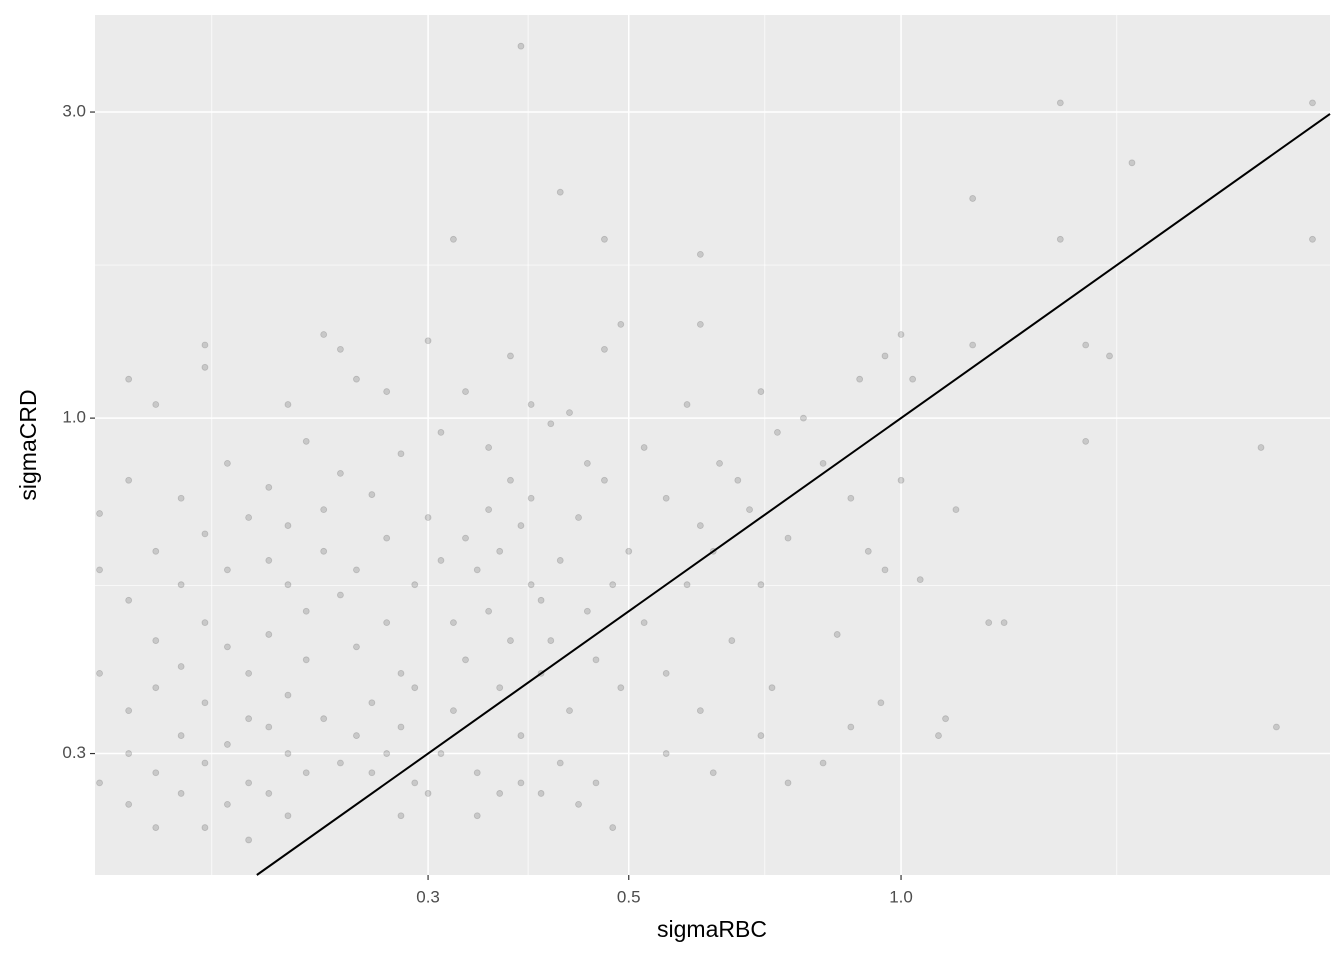 The width and height of the screenshot is (1344, 960). What do you see at coordinates (712, 929) in the screenshot?
I see `x-axis-title: sigmaRBC` at bounding box center [712, 929].